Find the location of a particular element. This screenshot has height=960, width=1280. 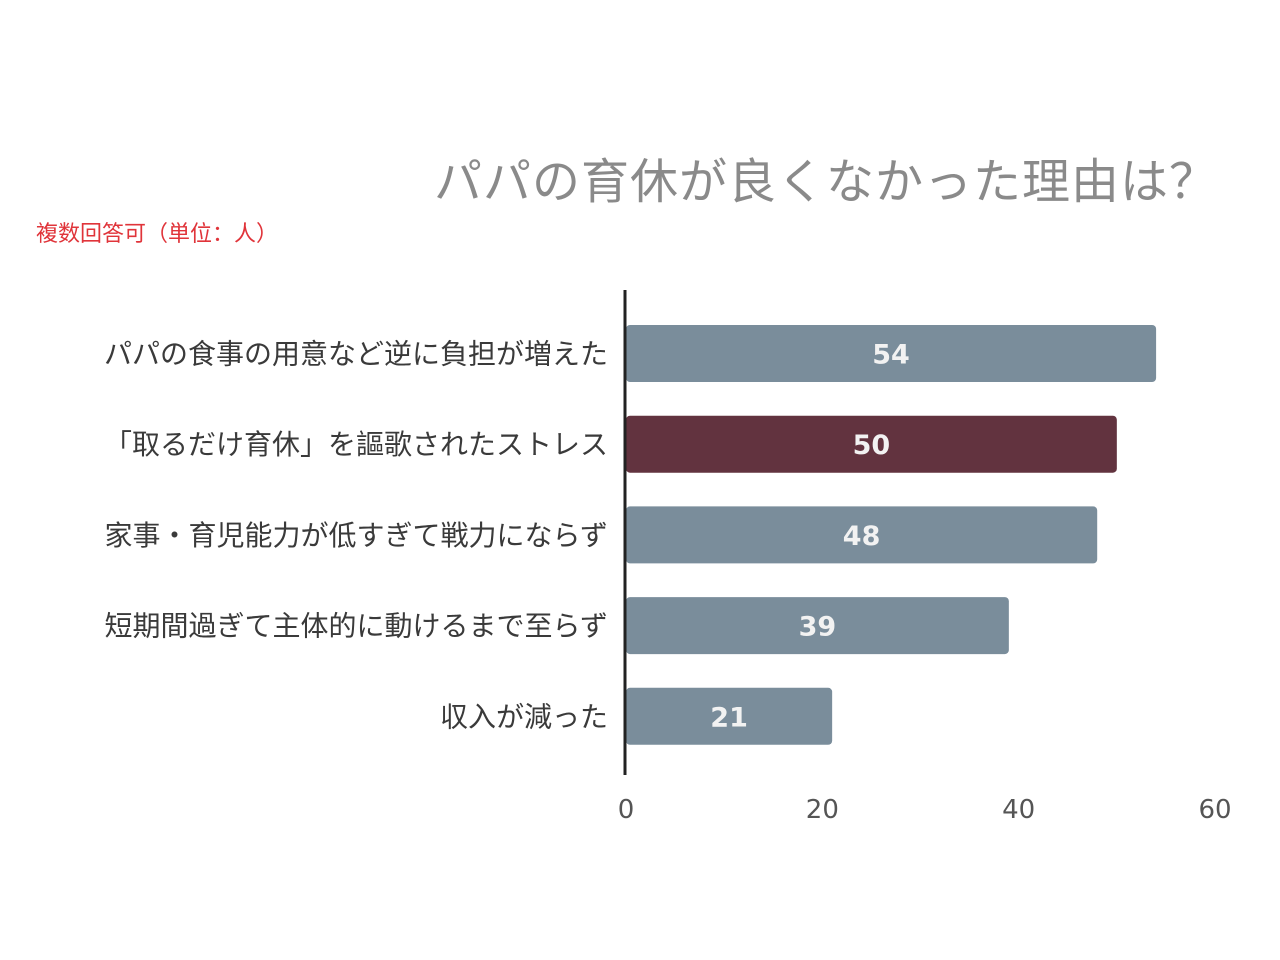

bar-value-label: 50 is located at coordinates (872, 445).